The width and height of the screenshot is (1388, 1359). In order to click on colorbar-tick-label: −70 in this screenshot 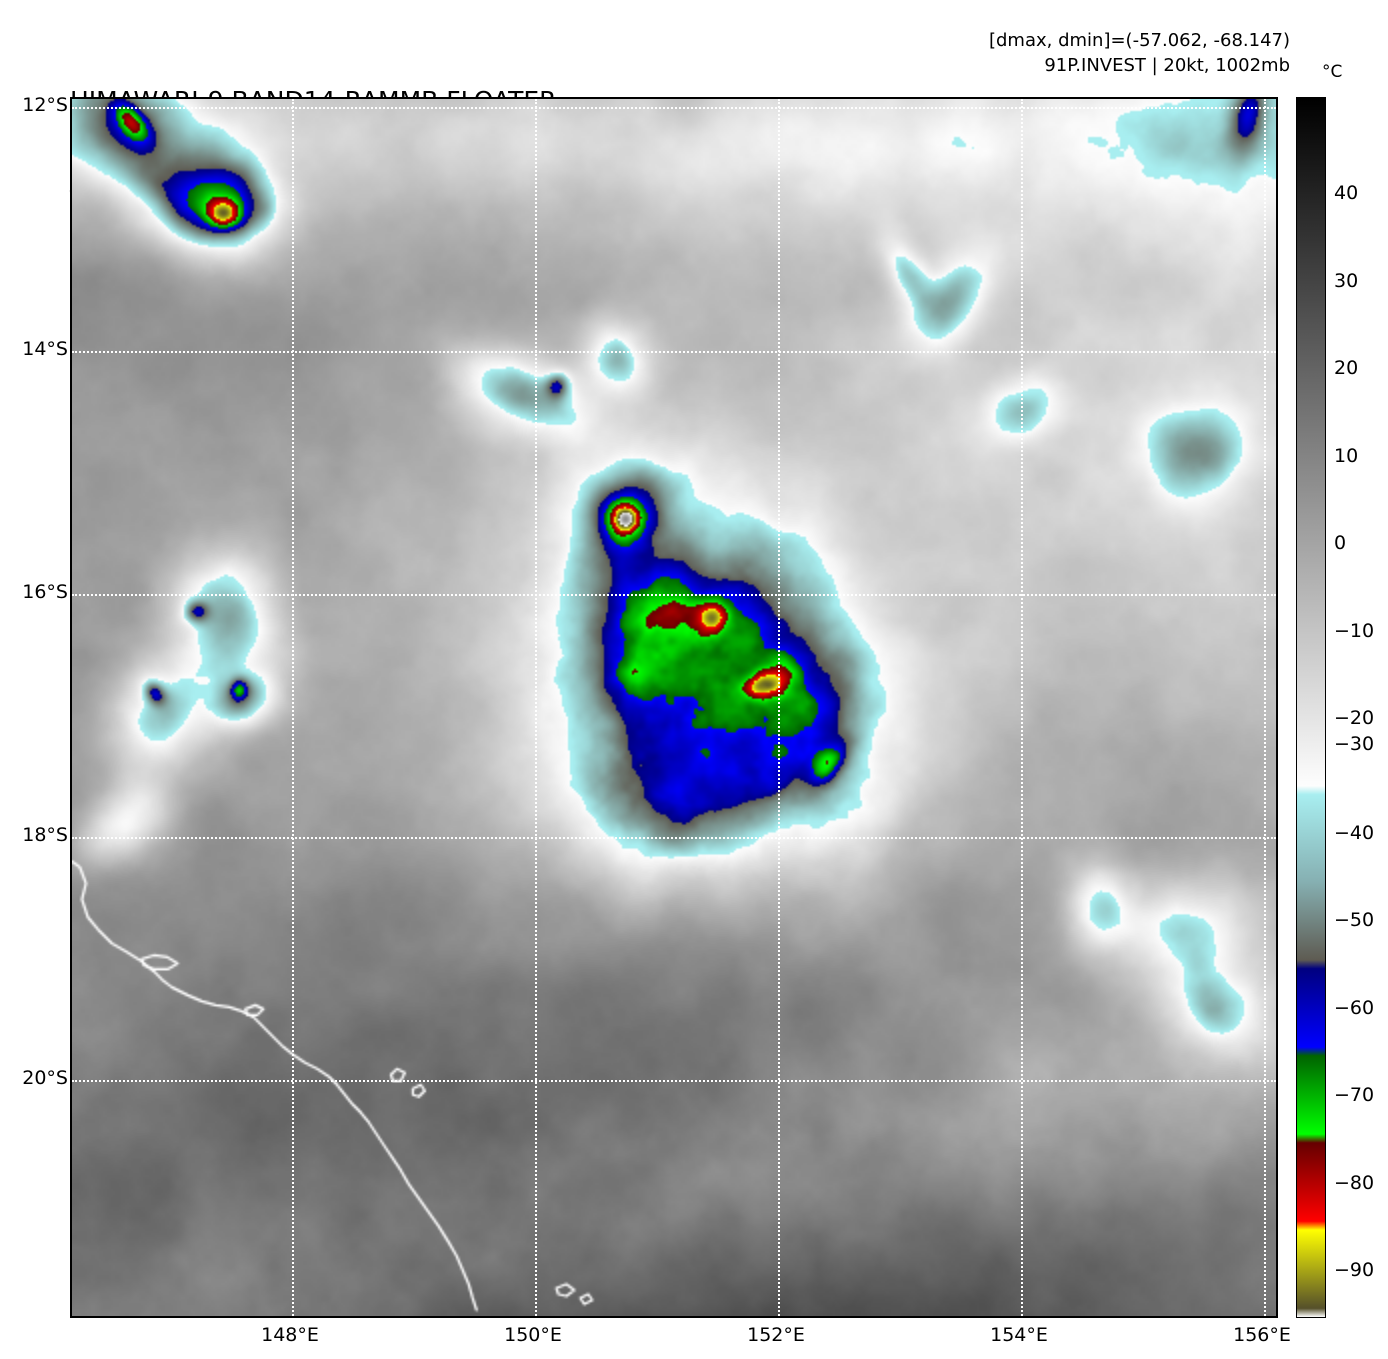, I will do `click(1354, 1095)`.